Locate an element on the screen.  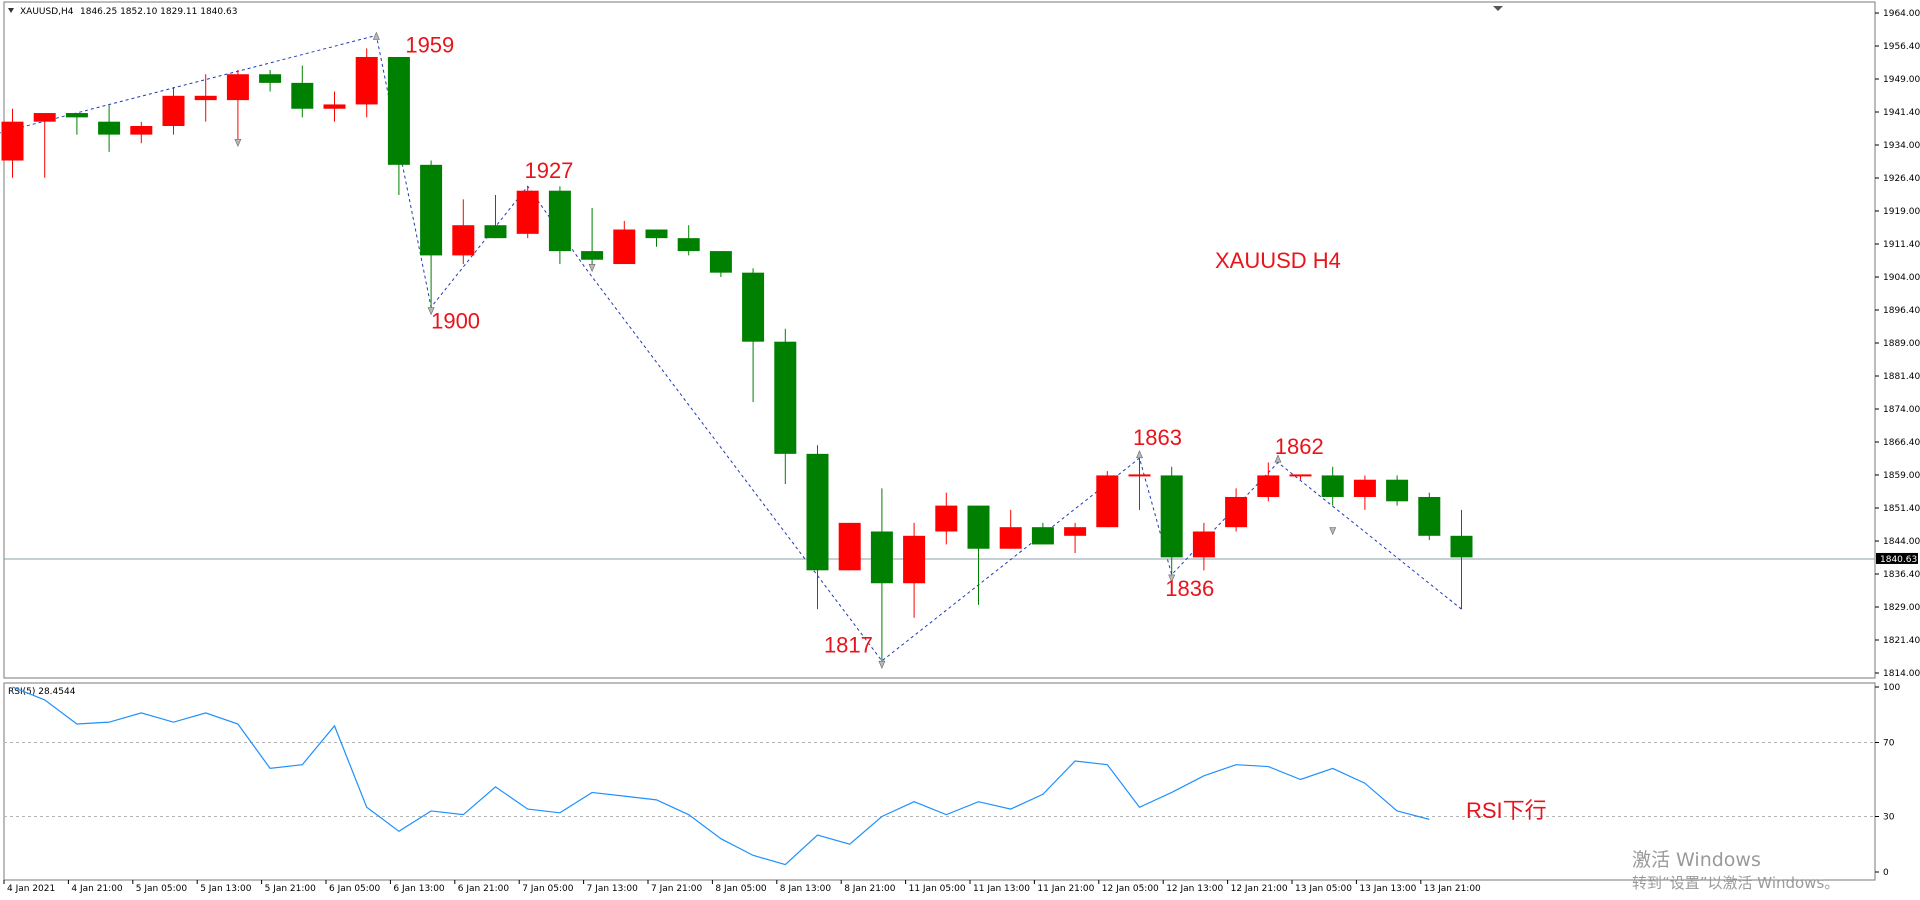
time-tick-label: 12 Jan 21:00 is located at coordinates (1259, 889).